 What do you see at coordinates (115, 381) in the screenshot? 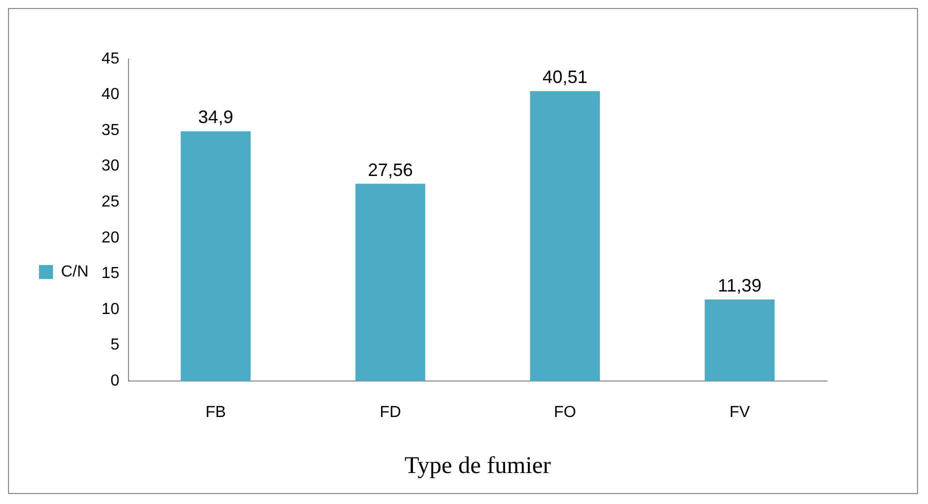
I see `y-tick-label: 0` at bounding box center [115, 381].